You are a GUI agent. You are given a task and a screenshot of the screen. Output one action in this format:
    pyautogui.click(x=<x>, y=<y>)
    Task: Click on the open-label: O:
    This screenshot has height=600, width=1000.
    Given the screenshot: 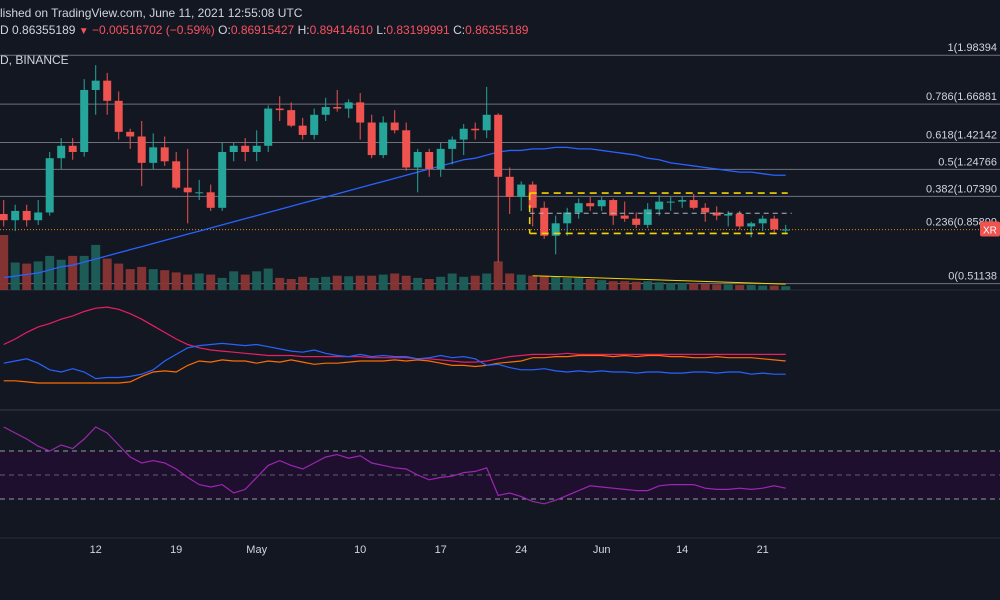 What is the action you would take?
    pyautogui.click(x=224, y=30)
    